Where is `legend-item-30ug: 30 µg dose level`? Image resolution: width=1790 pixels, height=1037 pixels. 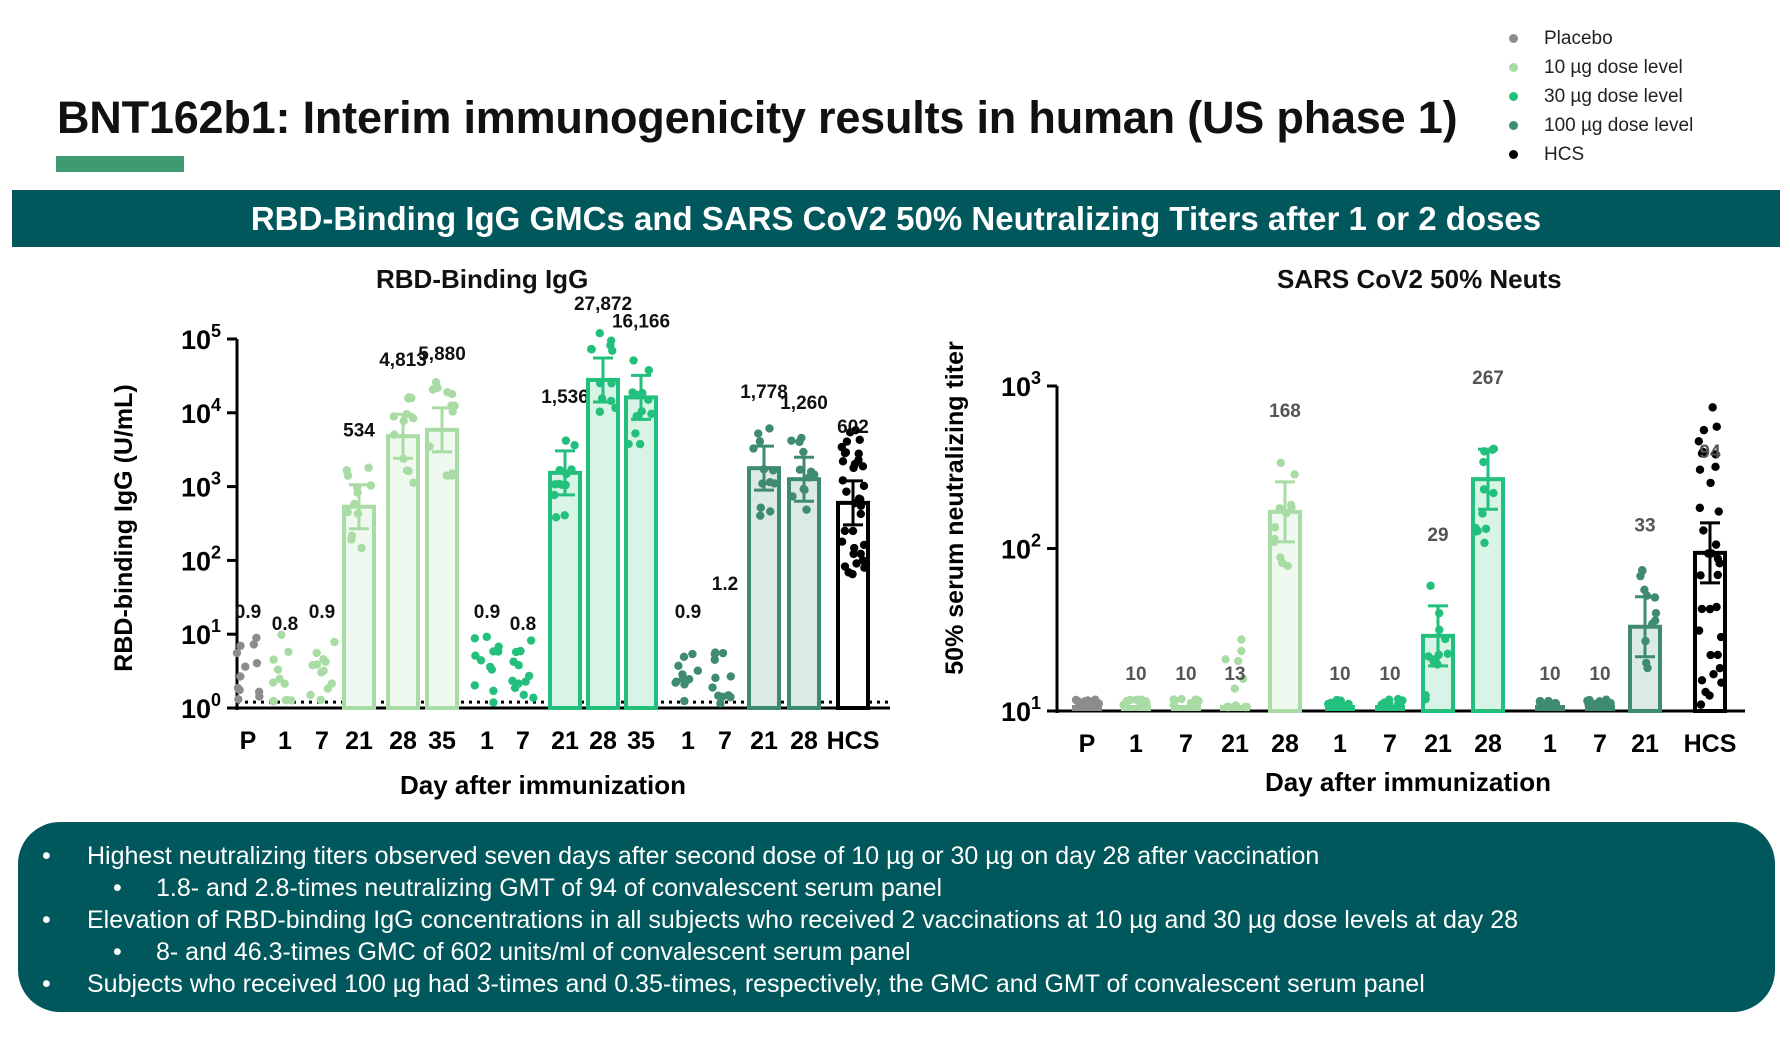 legend-item-30ug: 30 µg dose level is located at coordinates (1599, 96).